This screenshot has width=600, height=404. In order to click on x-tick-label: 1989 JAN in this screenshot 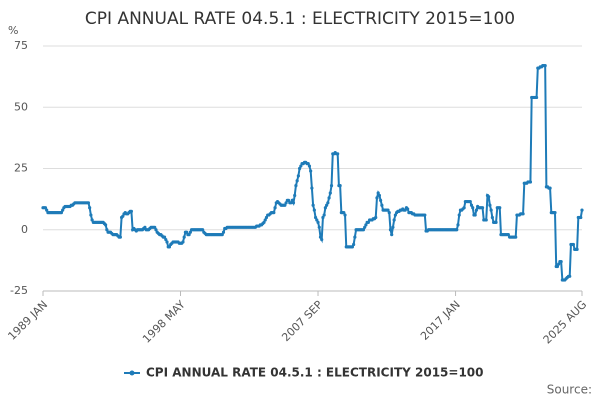, I will do `click(27, 320)`.